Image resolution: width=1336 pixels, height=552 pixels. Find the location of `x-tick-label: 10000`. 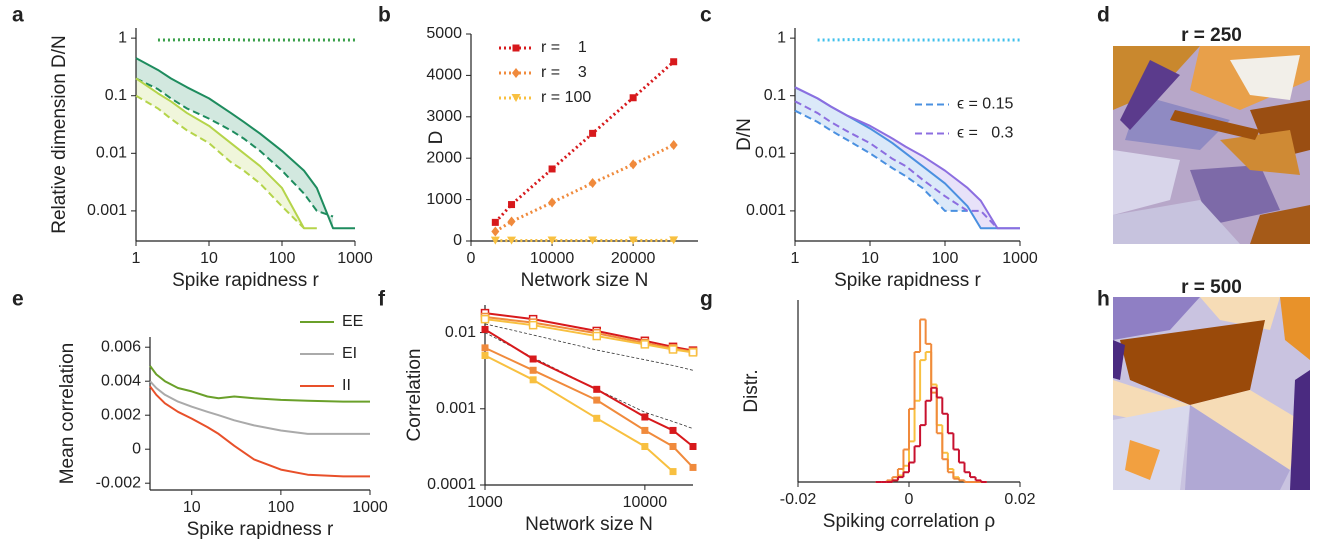

x-tick-label: 10000 is located at coordinates (552, 258).